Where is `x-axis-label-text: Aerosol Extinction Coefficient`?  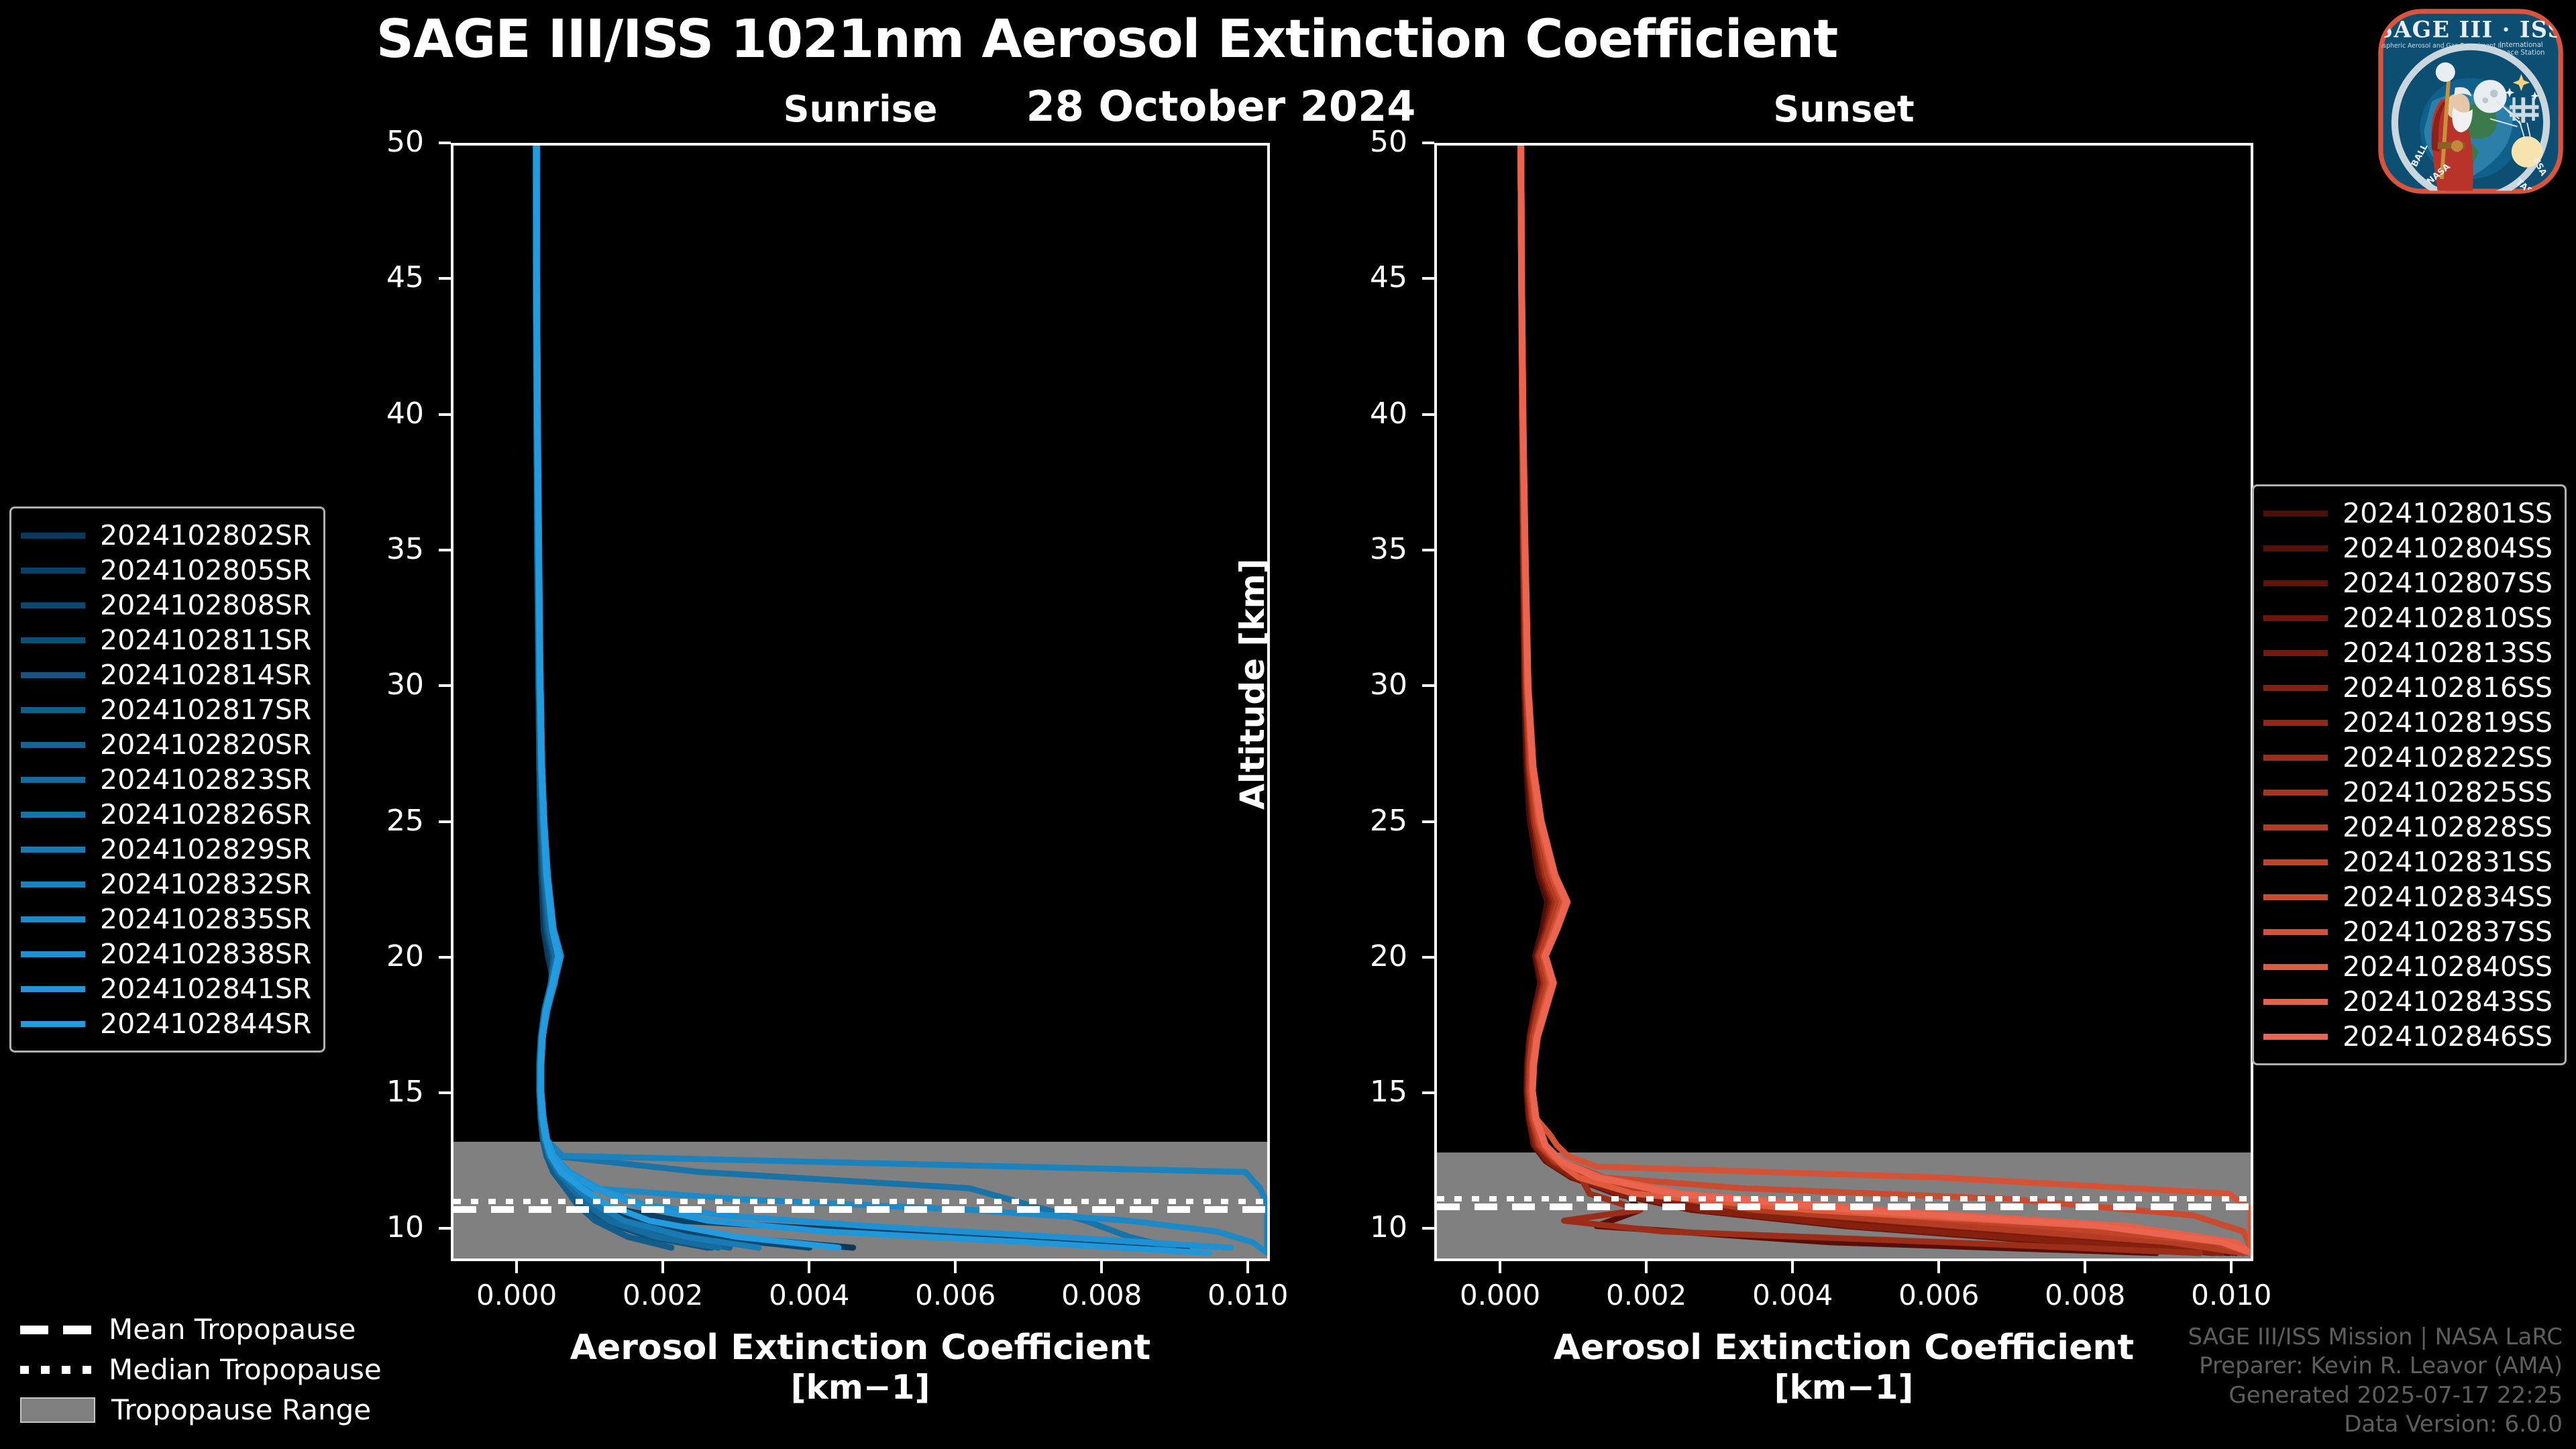
x-axis-label-text: Aerosol Extinction Coefficient is located at coordinates (1844, 1348).